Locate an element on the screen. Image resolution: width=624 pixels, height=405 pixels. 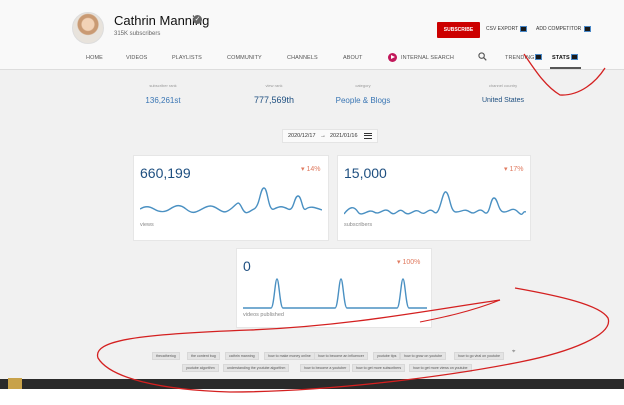
verified-icon: ✓ is located at coordinates (197, 19).